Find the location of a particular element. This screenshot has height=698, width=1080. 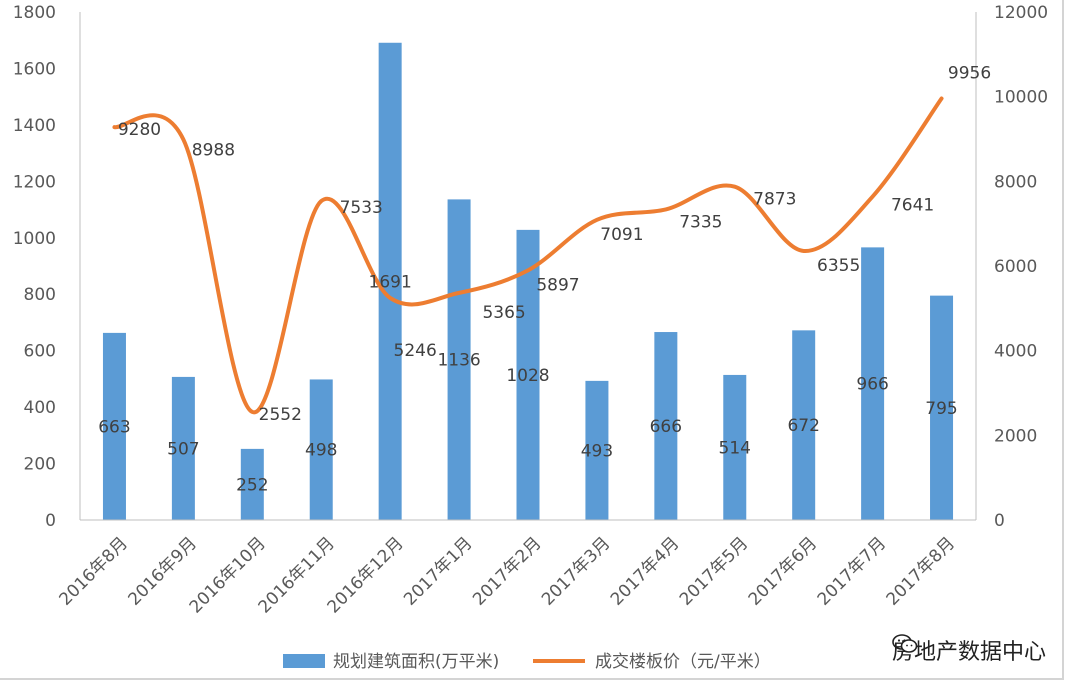

watermark-text: 房地产数据中心 is located at coordinates (968, 652).